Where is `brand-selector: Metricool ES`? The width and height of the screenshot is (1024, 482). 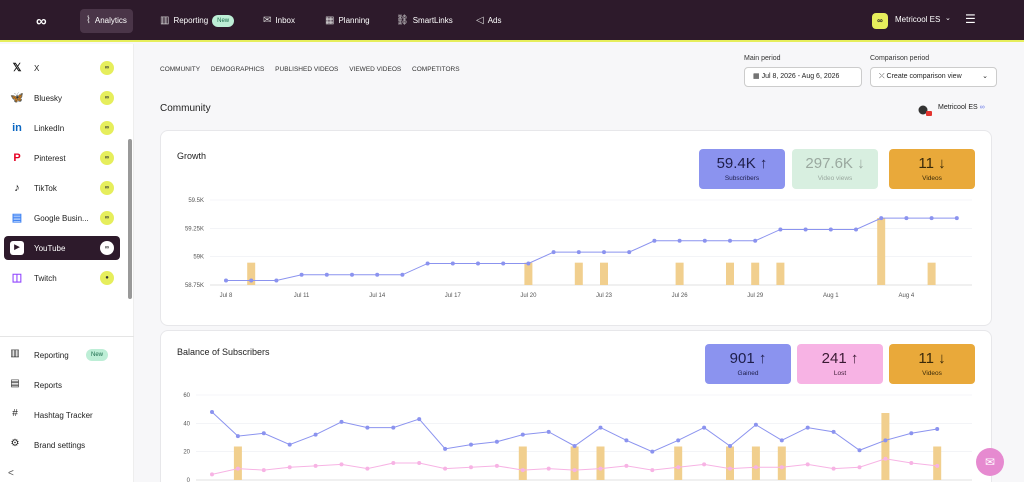
brand-selector: Metricool ES is located at coordinates (918, 19).